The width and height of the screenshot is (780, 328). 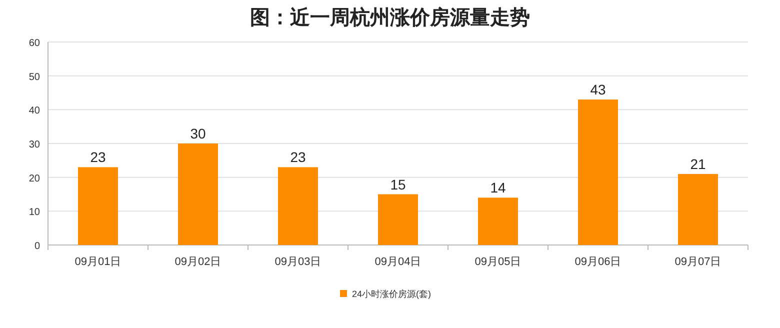 I want to click on x-tick-label: 09月03日, so click(x=298, y=262).